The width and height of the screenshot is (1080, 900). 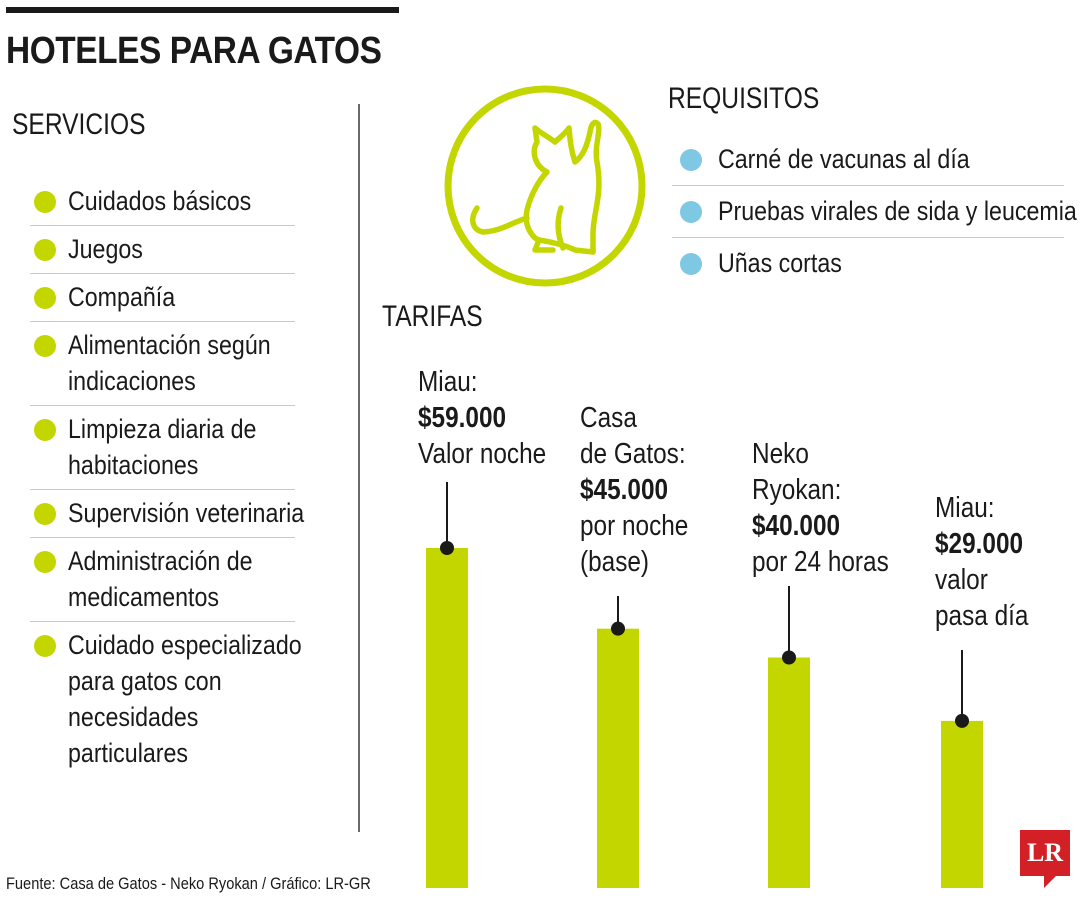 I want to click on services-heading: SERVICIOS, so click(x=79, y=124).